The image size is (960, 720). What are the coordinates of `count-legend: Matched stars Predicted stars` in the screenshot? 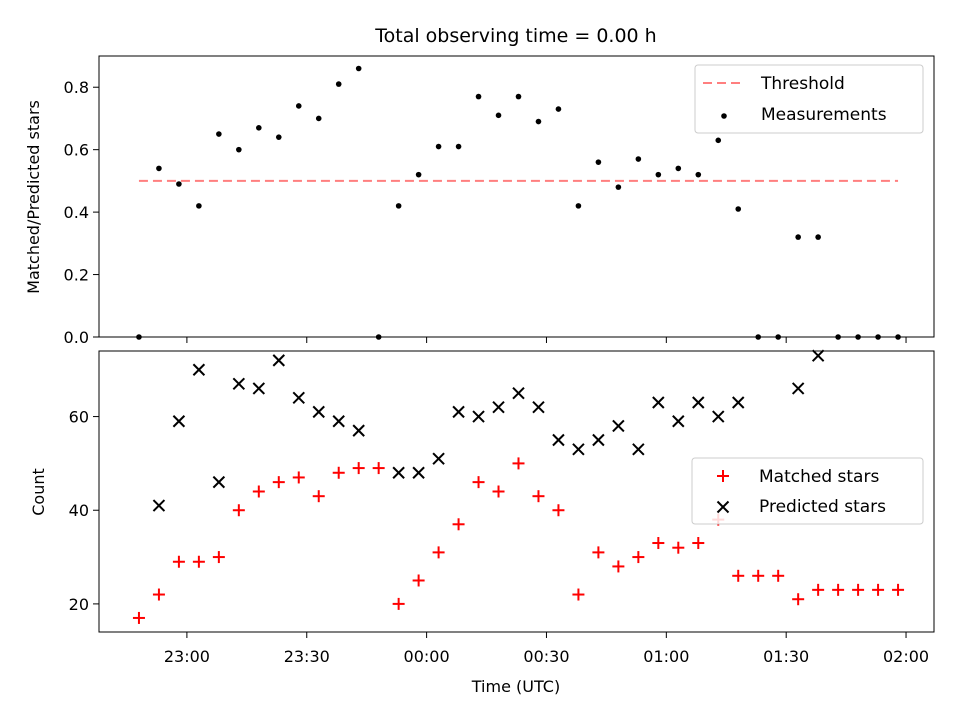 It's located at (807, 491).